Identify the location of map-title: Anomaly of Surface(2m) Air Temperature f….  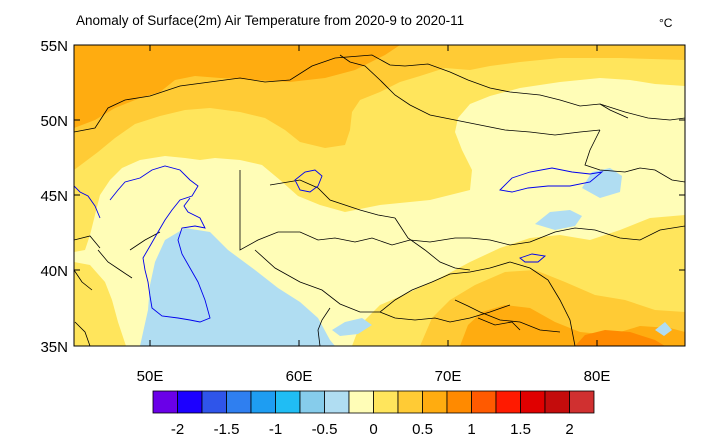
(270, 20).